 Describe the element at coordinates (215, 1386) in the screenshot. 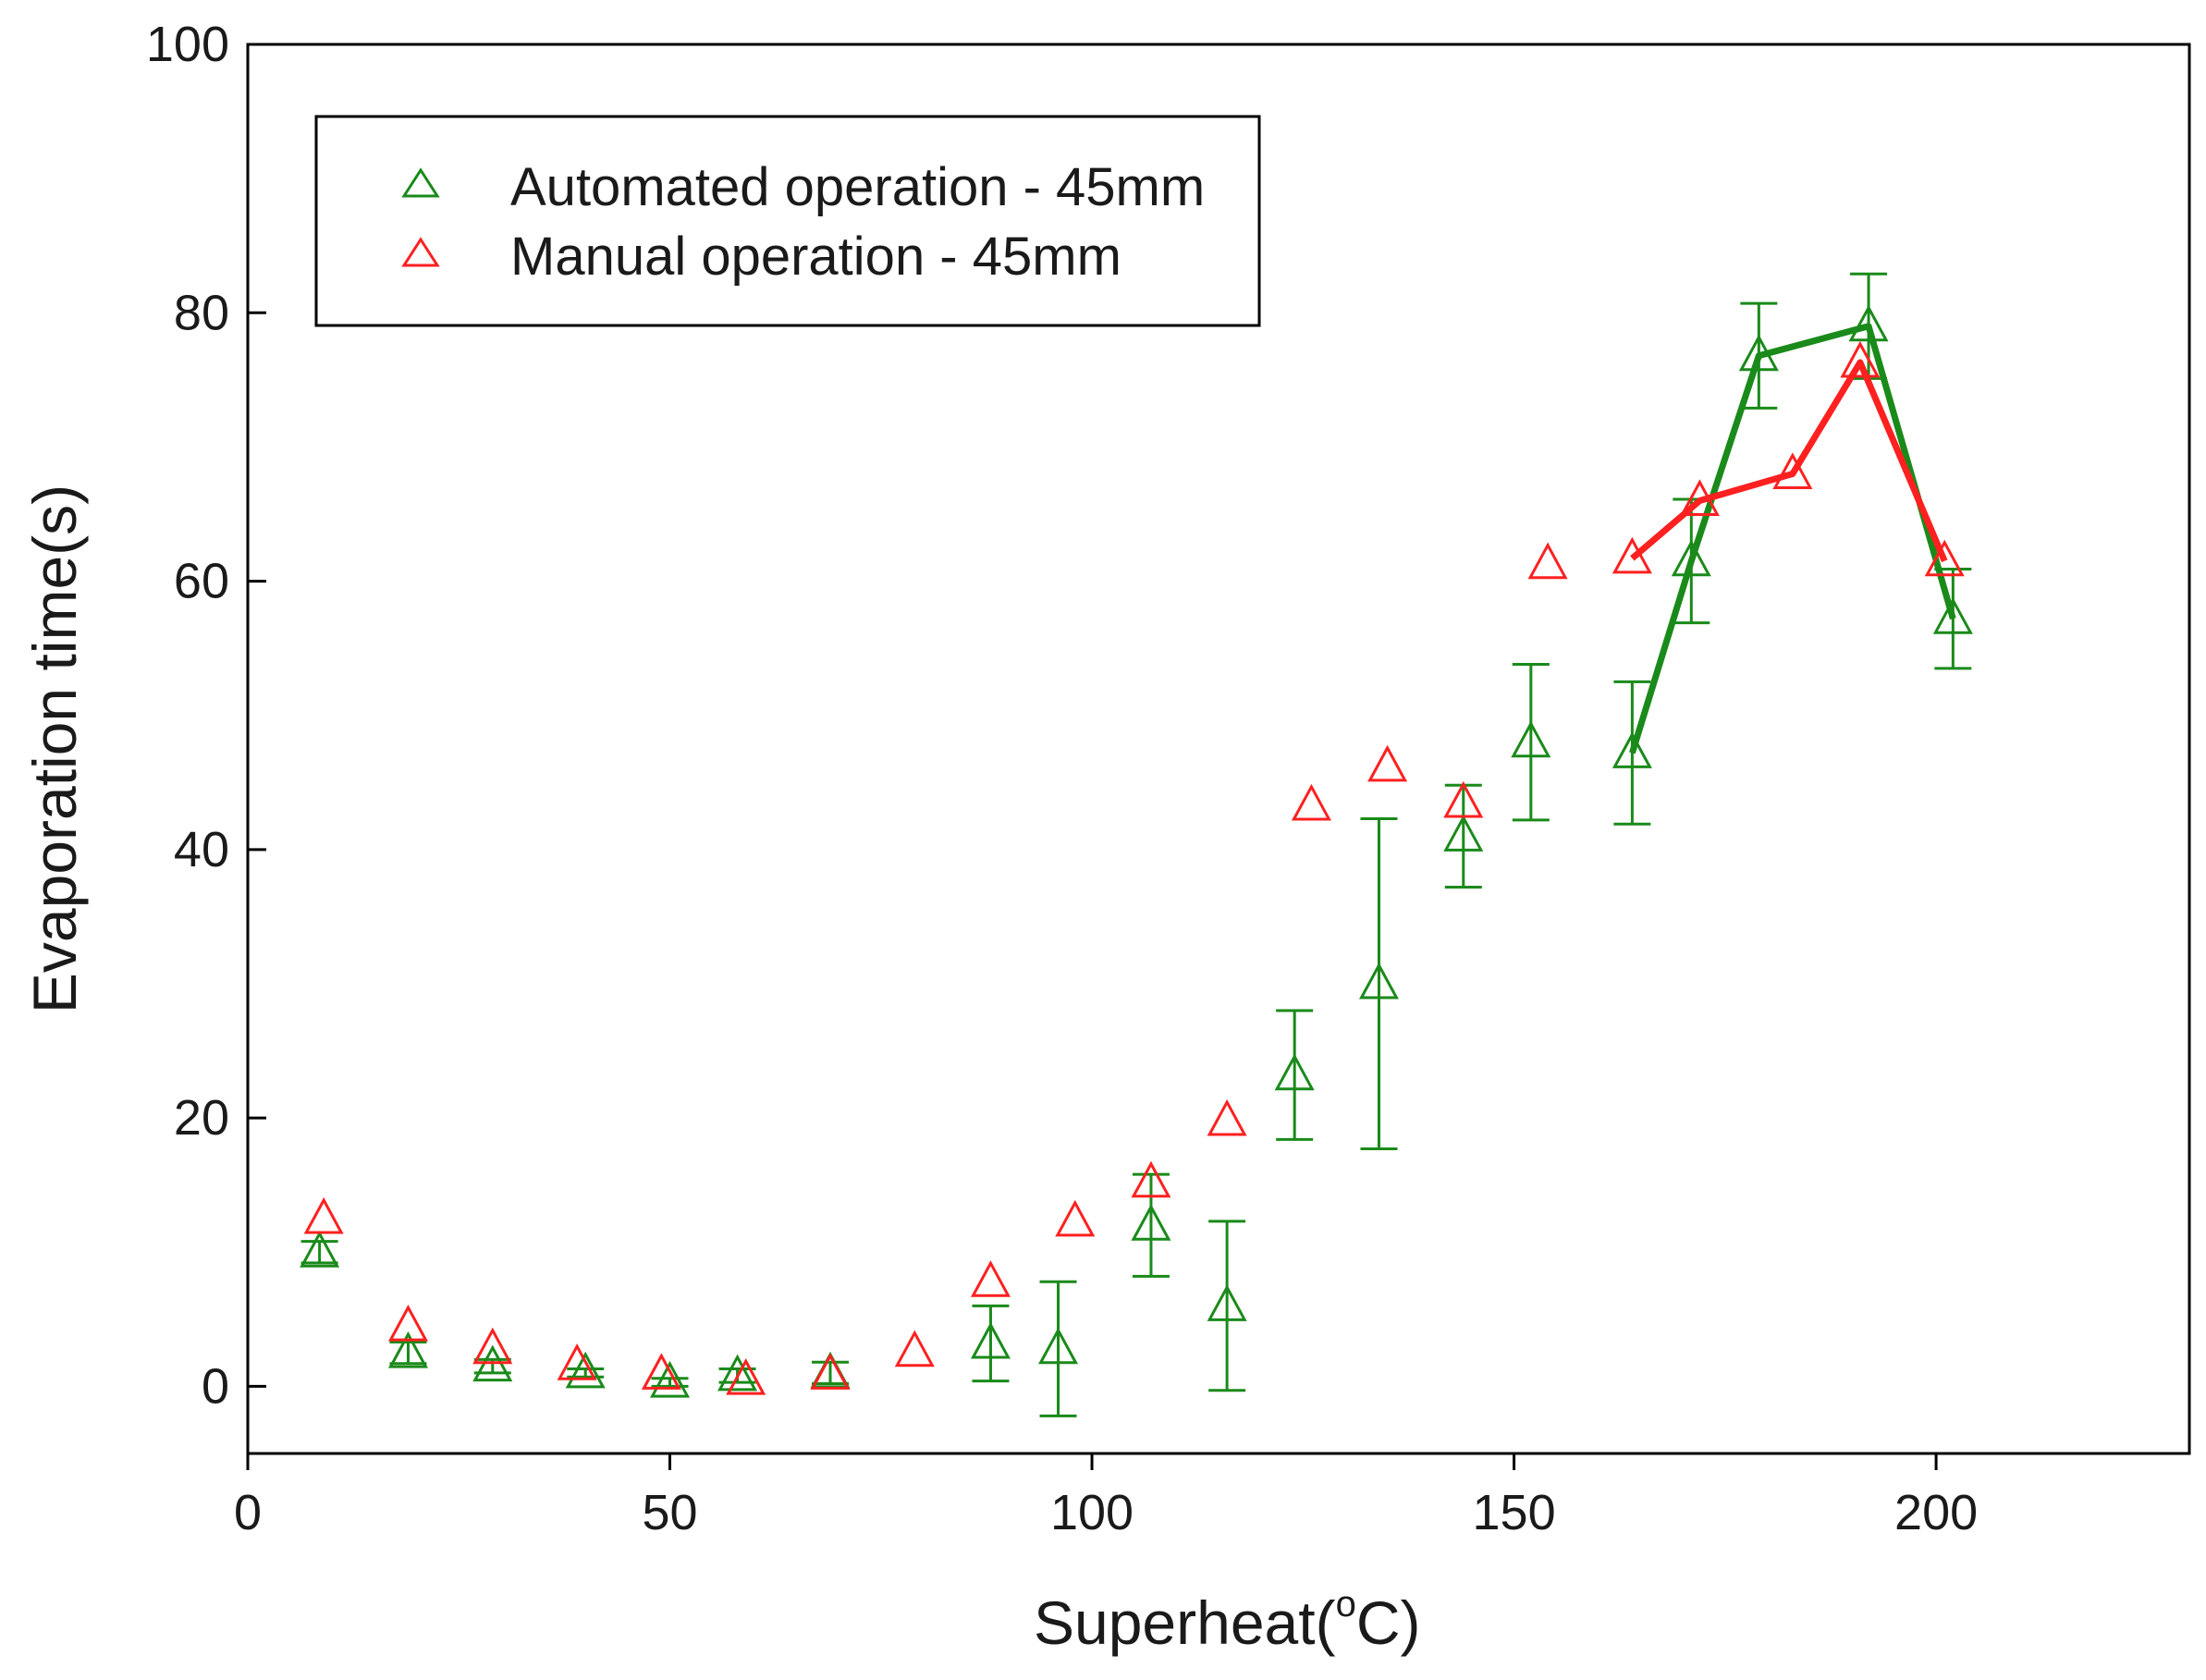

I see `y-tick-label: 0` at that location.